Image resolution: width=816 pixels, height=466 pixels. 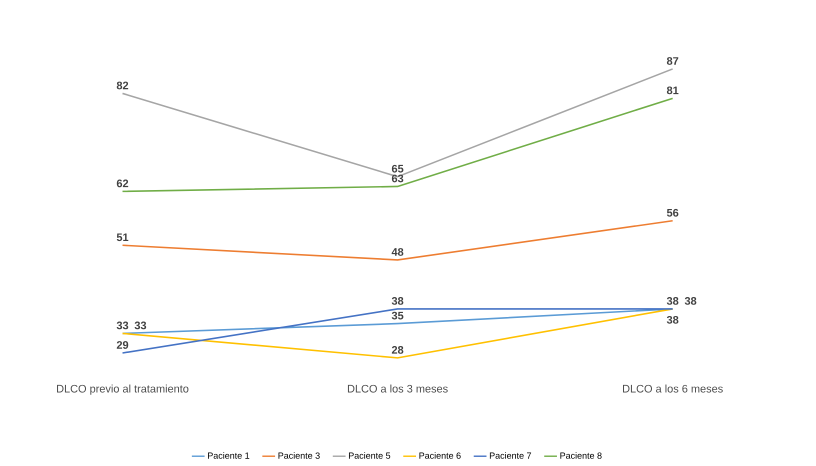 What do you see at coordinates (672, 90) in the screenshot?
I see `data-label: 81` at bounding box center [672, 90].